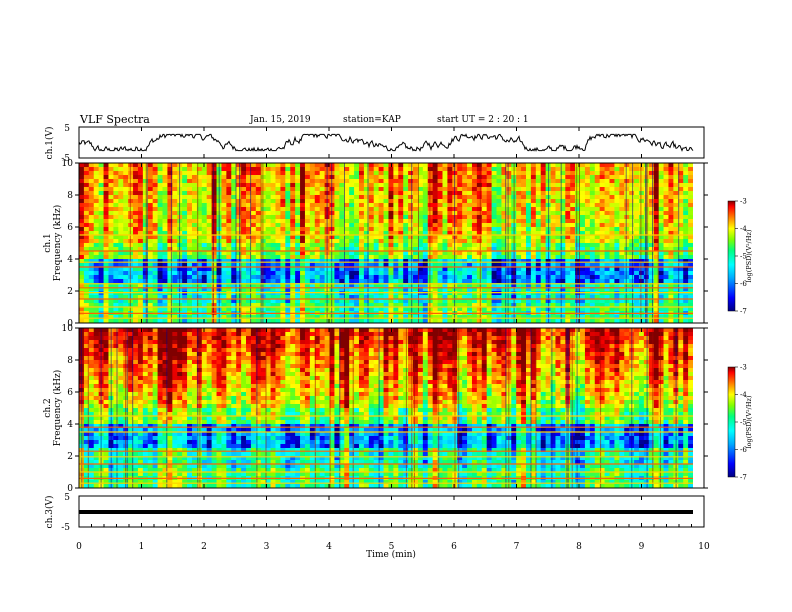 This screenshot has width=792, height=612. What do you see at coordinates (67, 129) in the screenshot?
I see `ch1-ytick-top: 5` at bounding box center [67, 129].